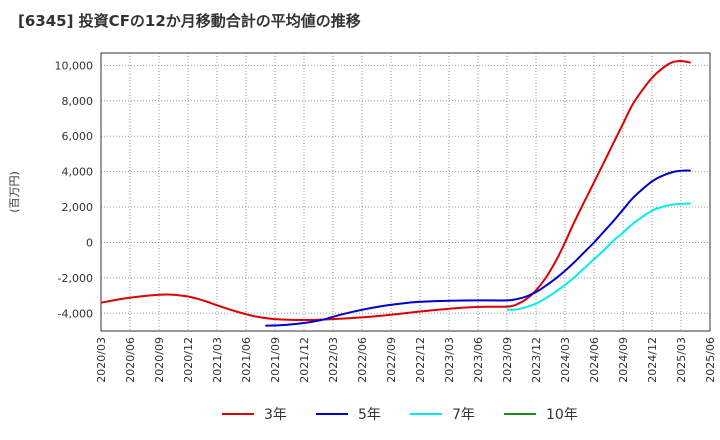 Image resolution: width=720 pixels, height=440 pixels. I want to click on x-tick-label: 2022/06, so click(362, 360).